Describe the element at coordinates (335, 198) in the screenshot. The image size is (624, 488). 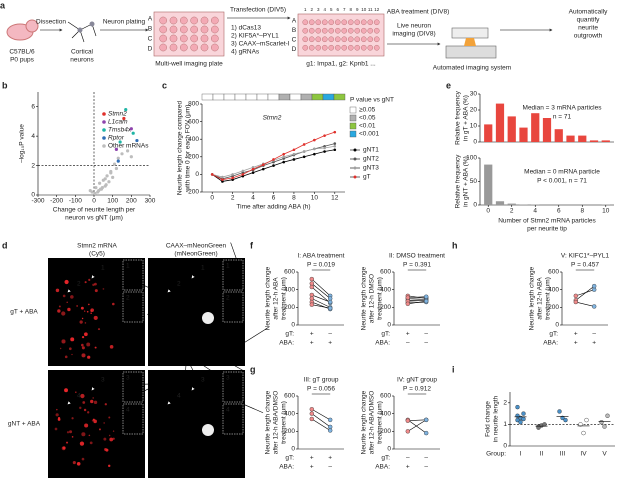
I see `x-tick-label: 12` at that location.